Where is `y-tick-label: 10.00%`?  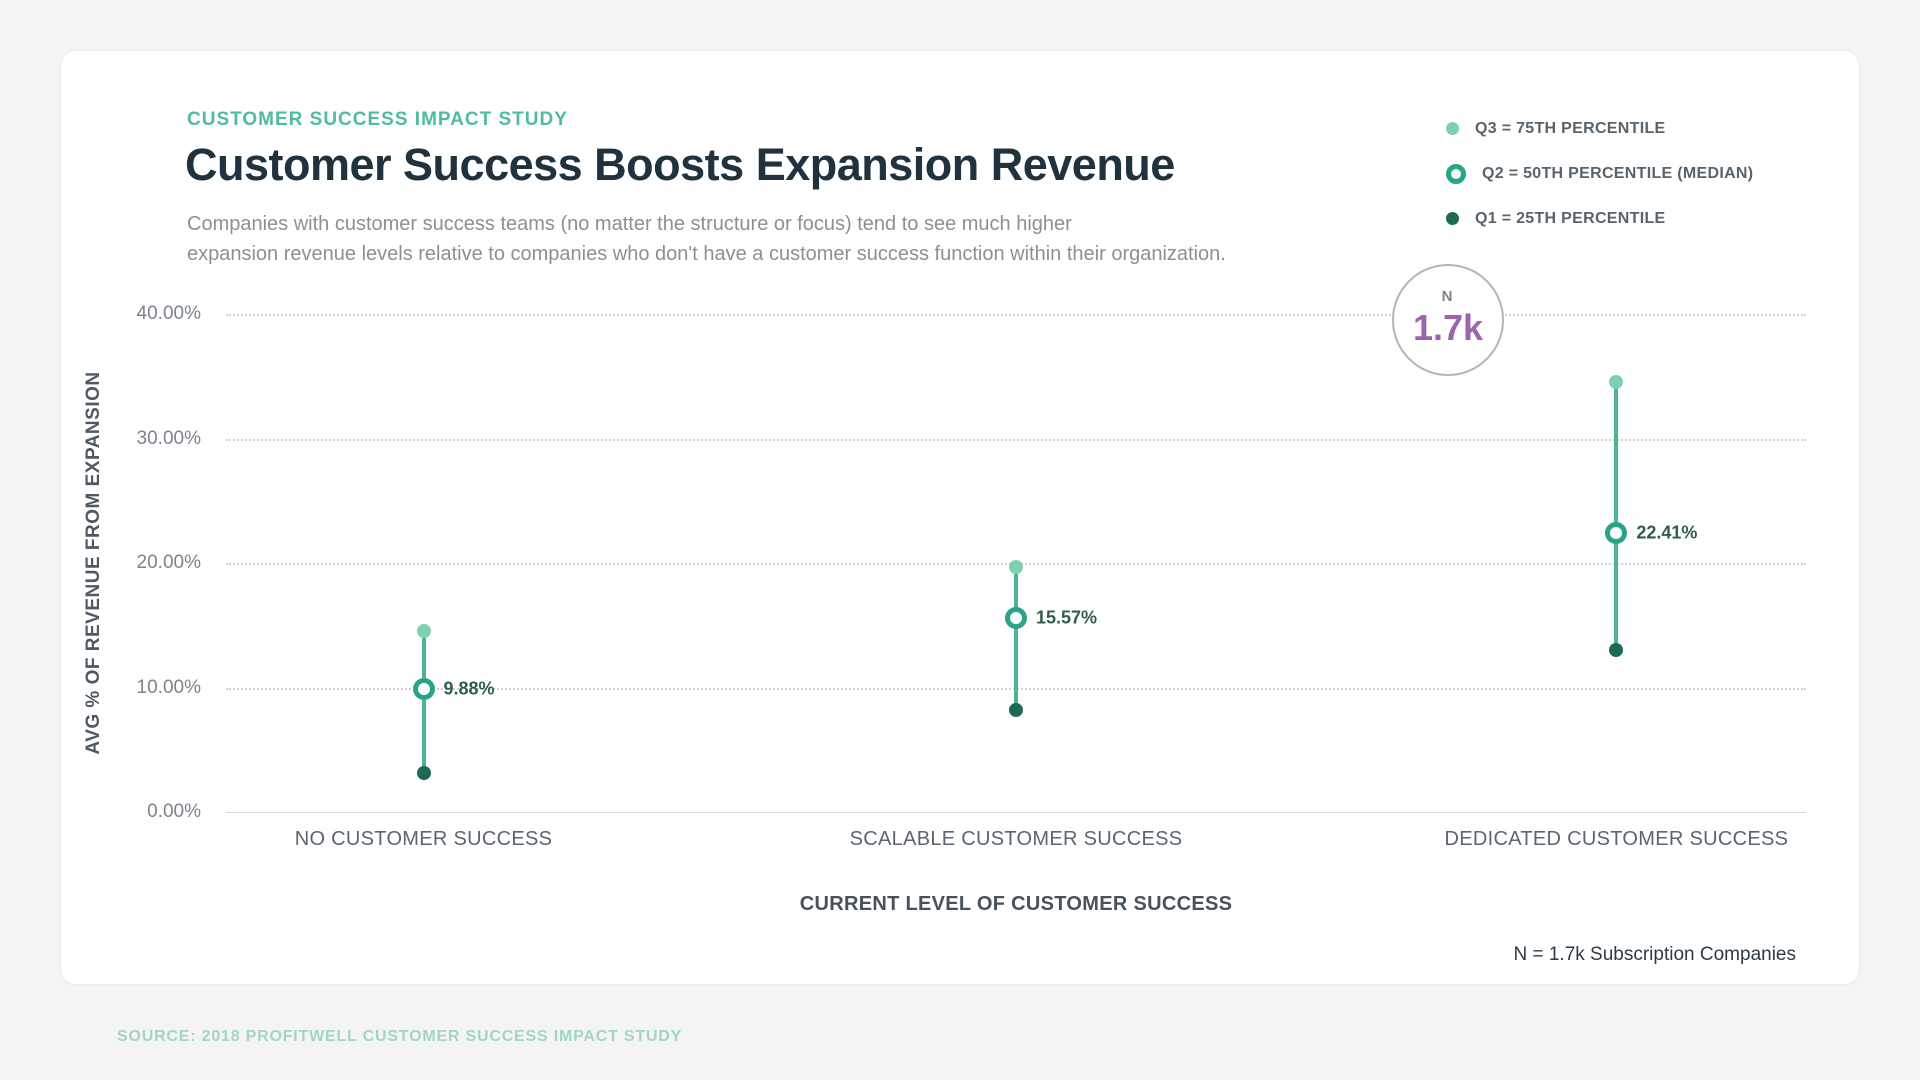 y-tick-label: 10.00% is located at coordinates (168, 687).